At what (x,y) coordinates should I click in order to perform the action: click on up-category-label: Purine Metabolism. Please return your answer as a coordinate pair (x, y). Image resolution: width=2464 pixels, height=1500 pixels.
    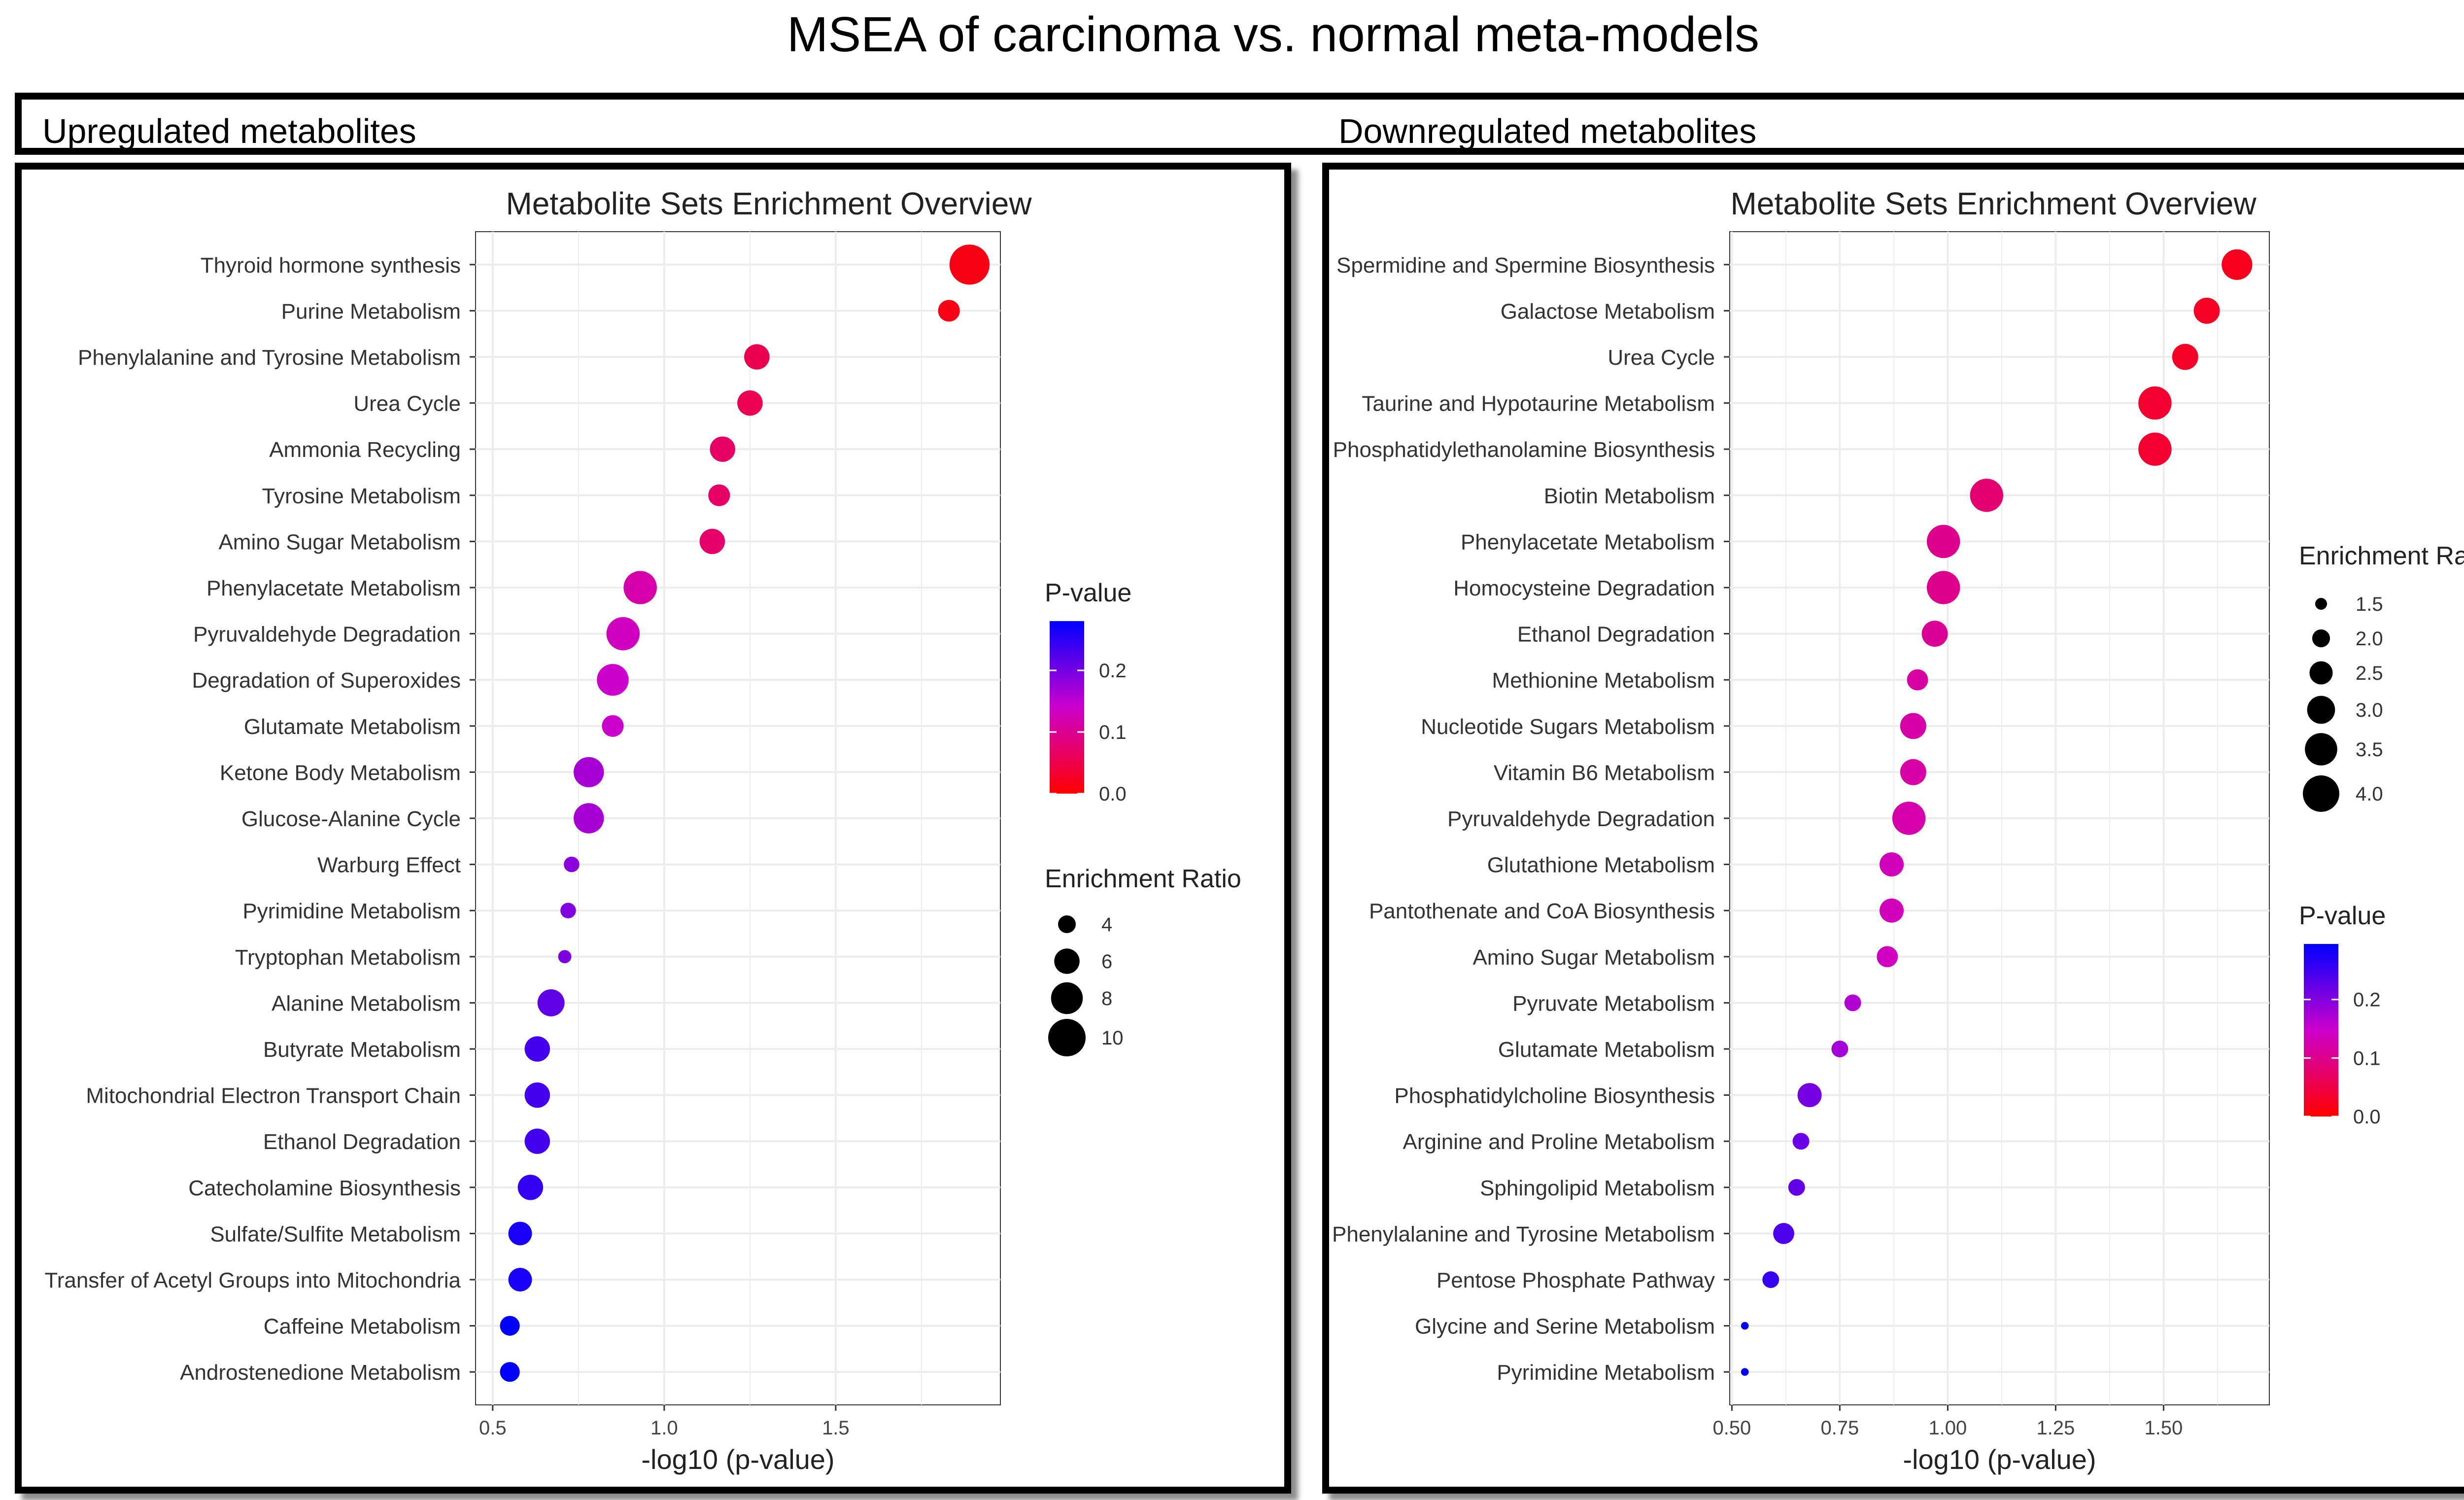
    Looking at the image, I should click on (371, 311).